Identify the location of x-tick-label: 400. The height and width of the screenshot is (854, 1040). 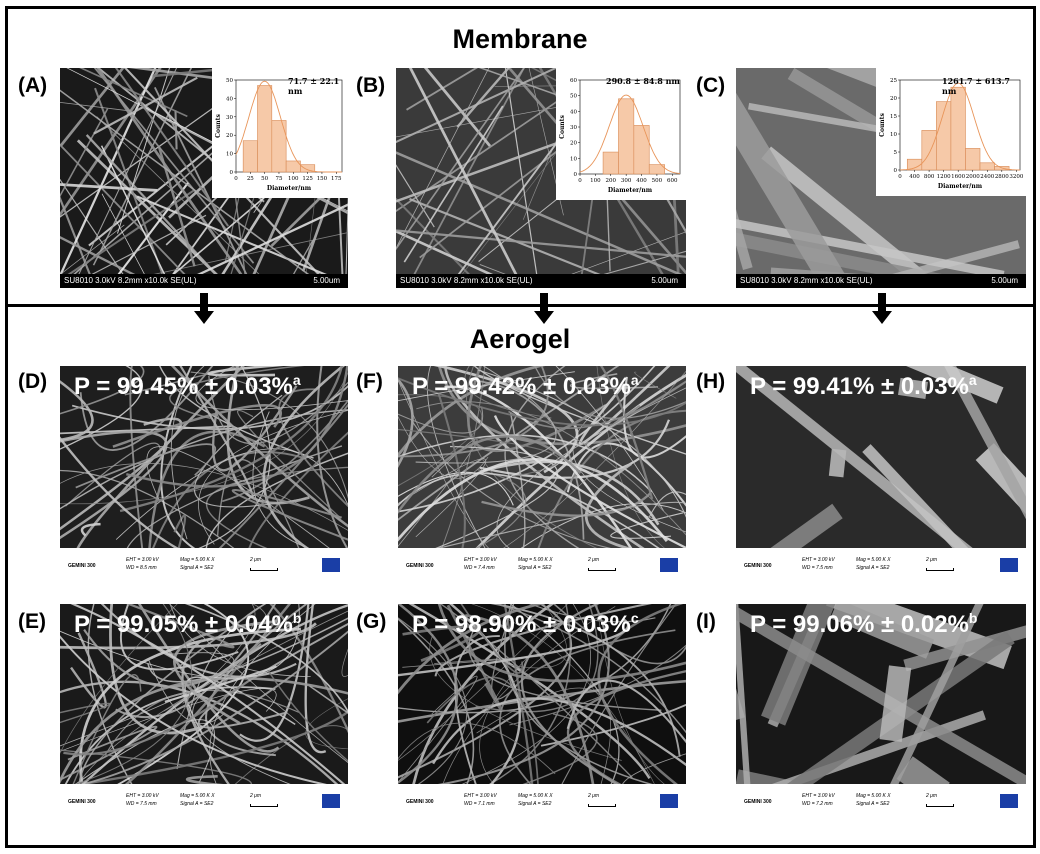
(641, 181).